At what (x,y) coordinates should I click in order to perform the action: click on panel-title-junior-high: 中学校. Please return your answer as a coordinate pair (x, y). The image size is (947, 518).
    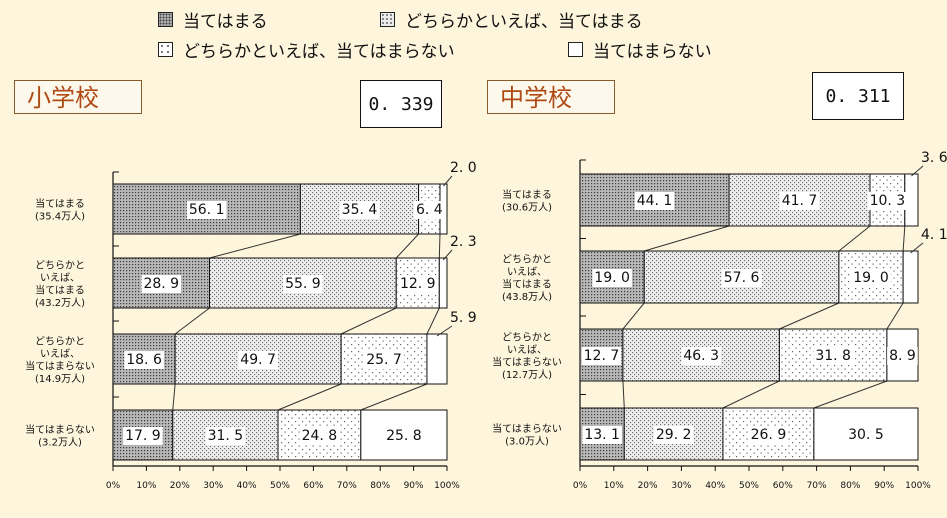
    Looking at the image, I should click on (551, 97).